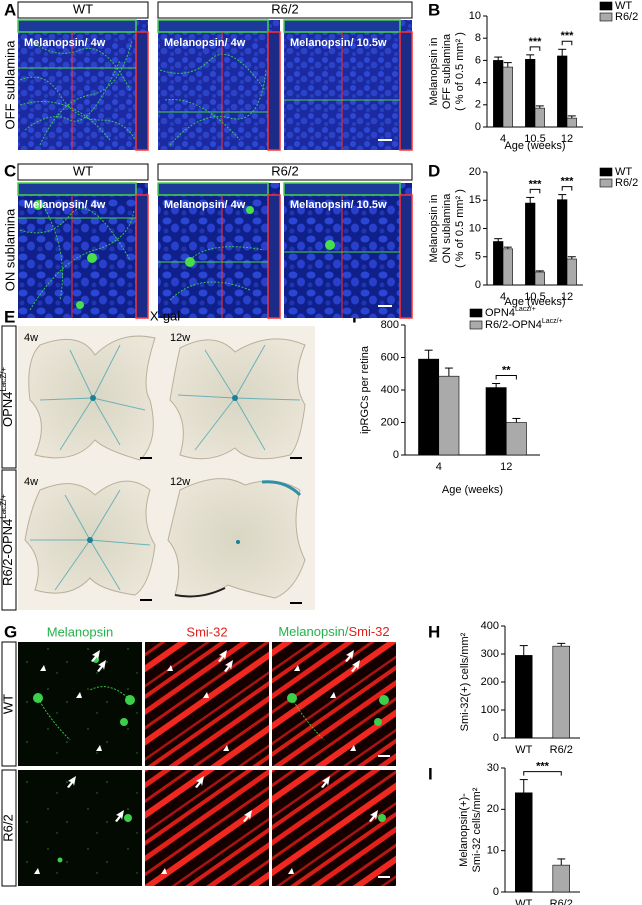 The width and height of the screenshot is (642, 905). I want to click on y-axis-label: ( % of 0.5 mm² ), so click(460, 228).